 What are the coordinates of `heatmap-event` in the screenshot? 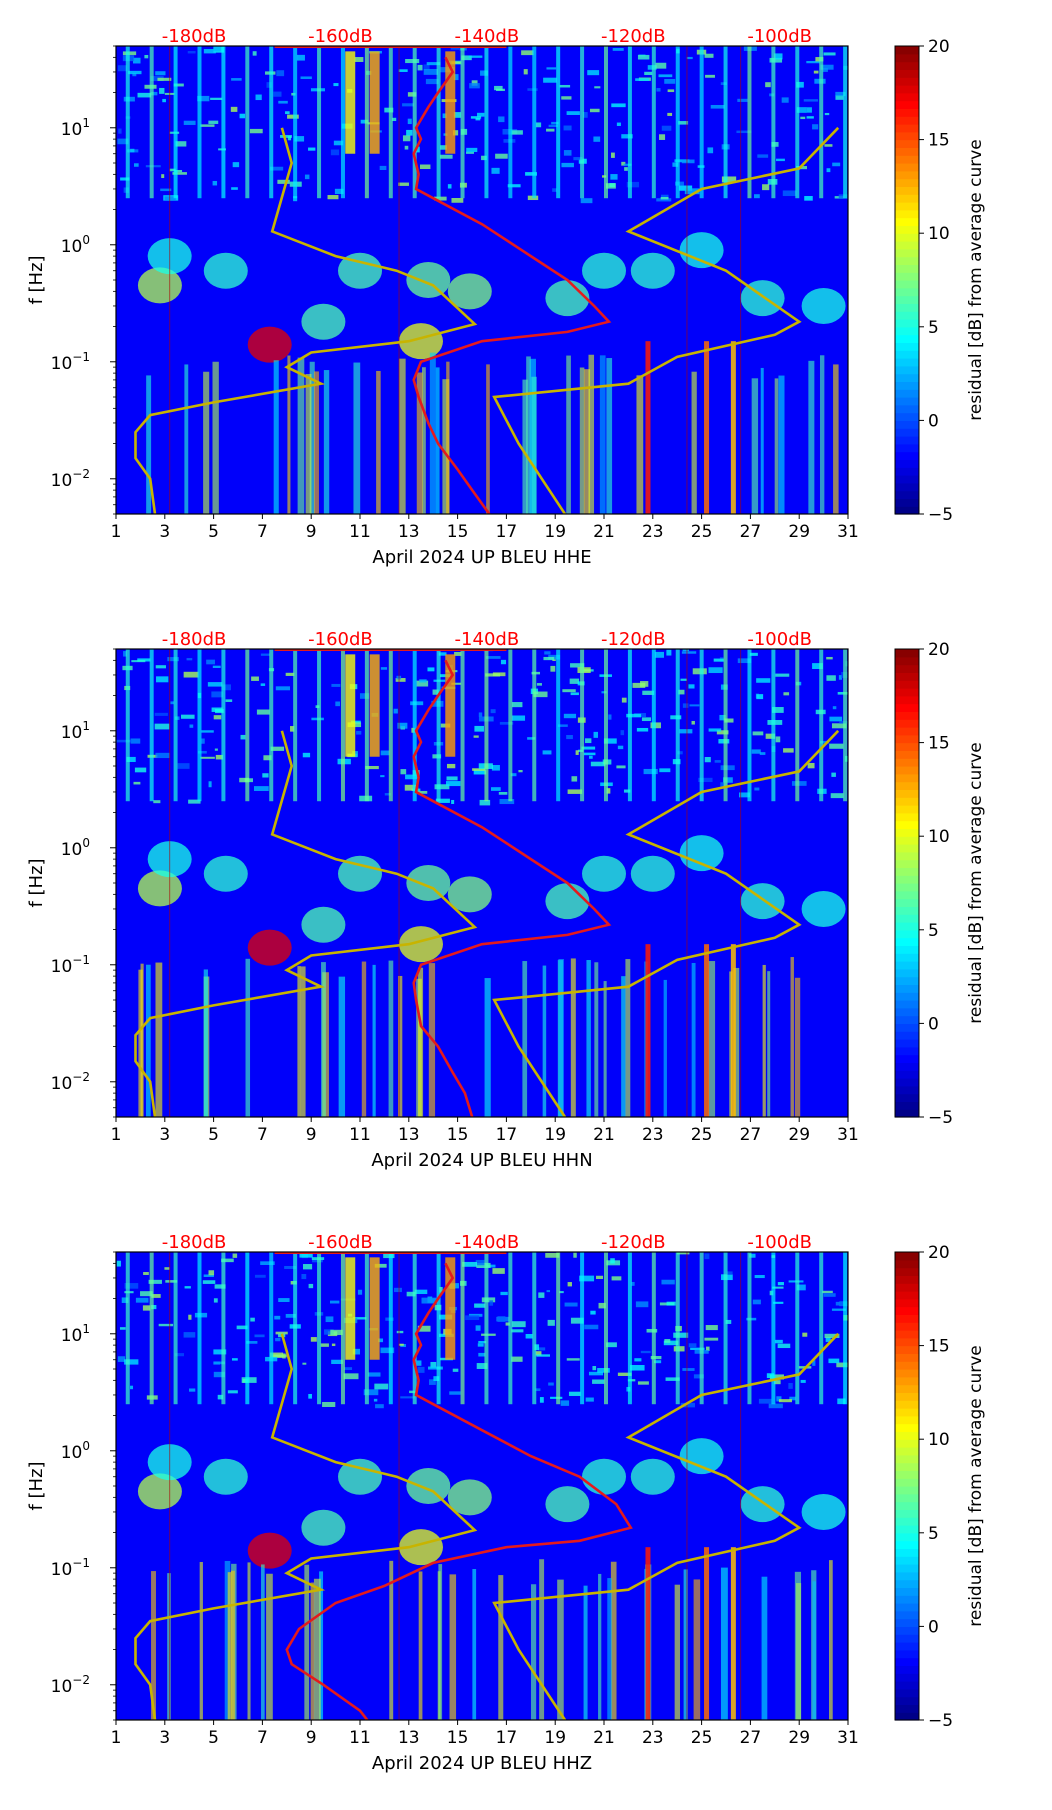 It's located at (707, 1633).